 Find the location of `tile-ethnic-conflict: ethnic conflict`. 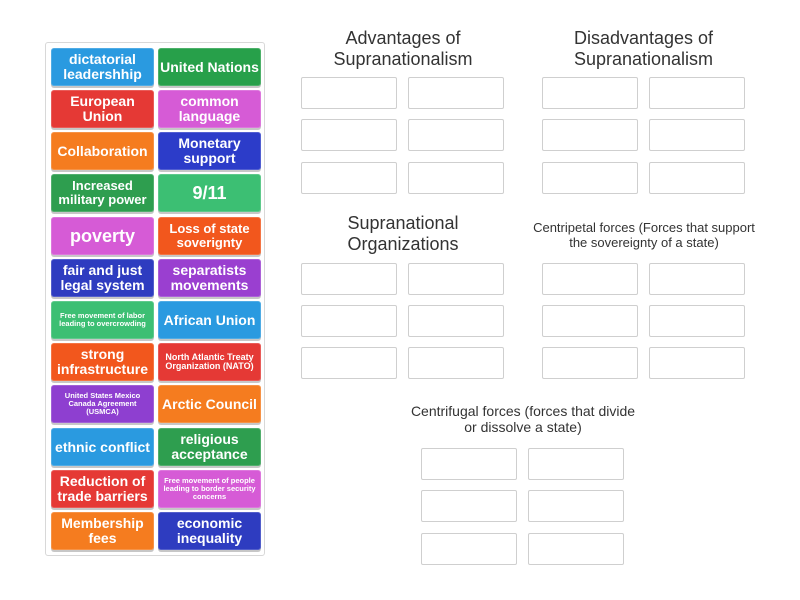

tile-ethnic-conflict: ethnic conflict is located at coordinates (102, 447).